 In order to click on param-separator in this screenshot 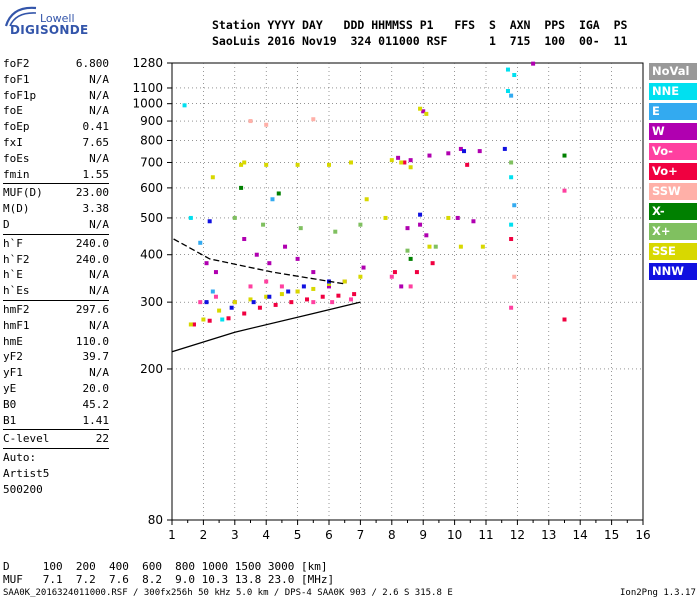, I will do `click(56, 430)`.